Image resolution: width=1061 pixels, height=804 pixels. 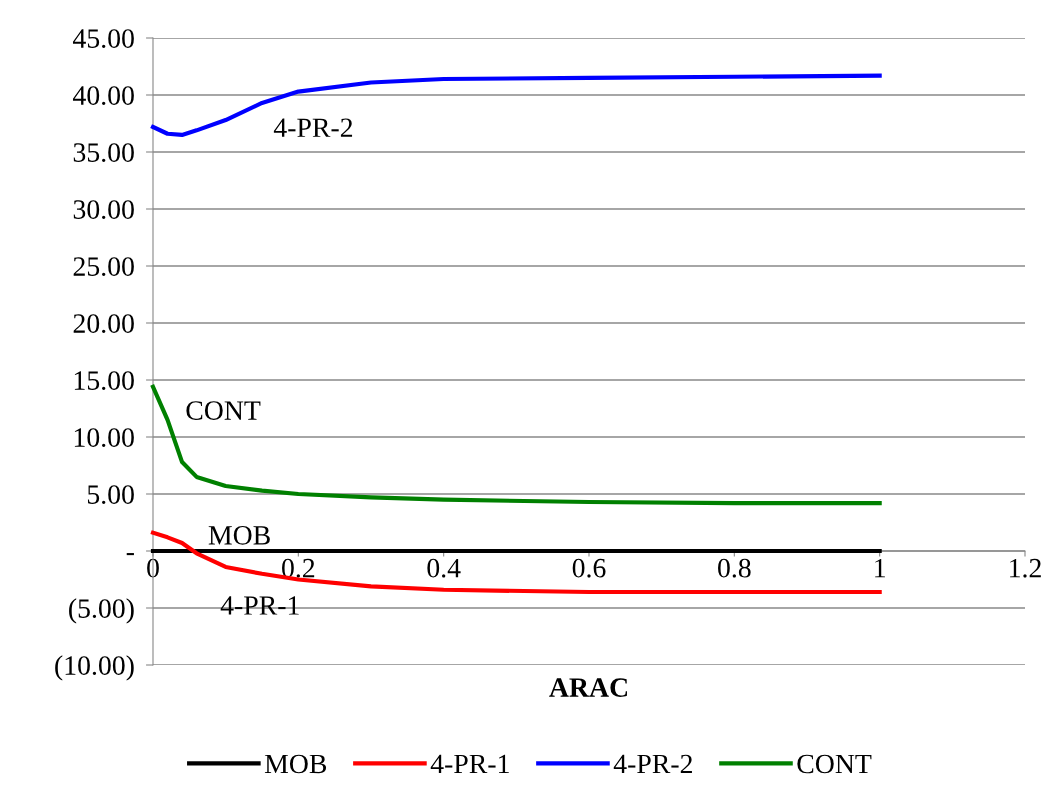 What do you see at coordinates (588, 687) in the screenshot?
I see `x-axis-title: ARAC` at bounding box center [588, 687].